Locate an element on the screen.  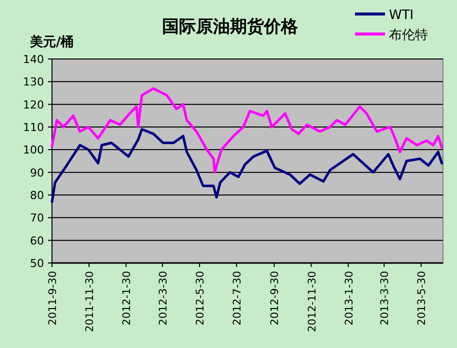
y-tick-label: 130 is located at coordinates (33, 82).